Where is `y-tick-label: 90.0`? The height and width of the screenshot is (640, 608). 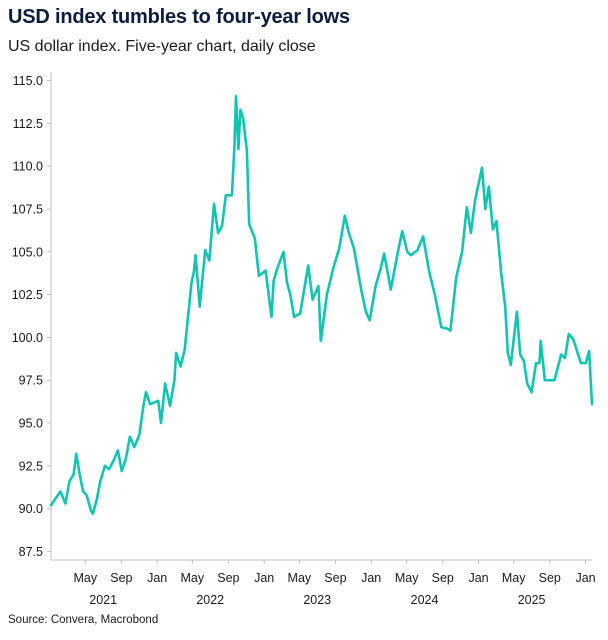
y-tick-label: 90.0 is located at coordinates (31, 509).